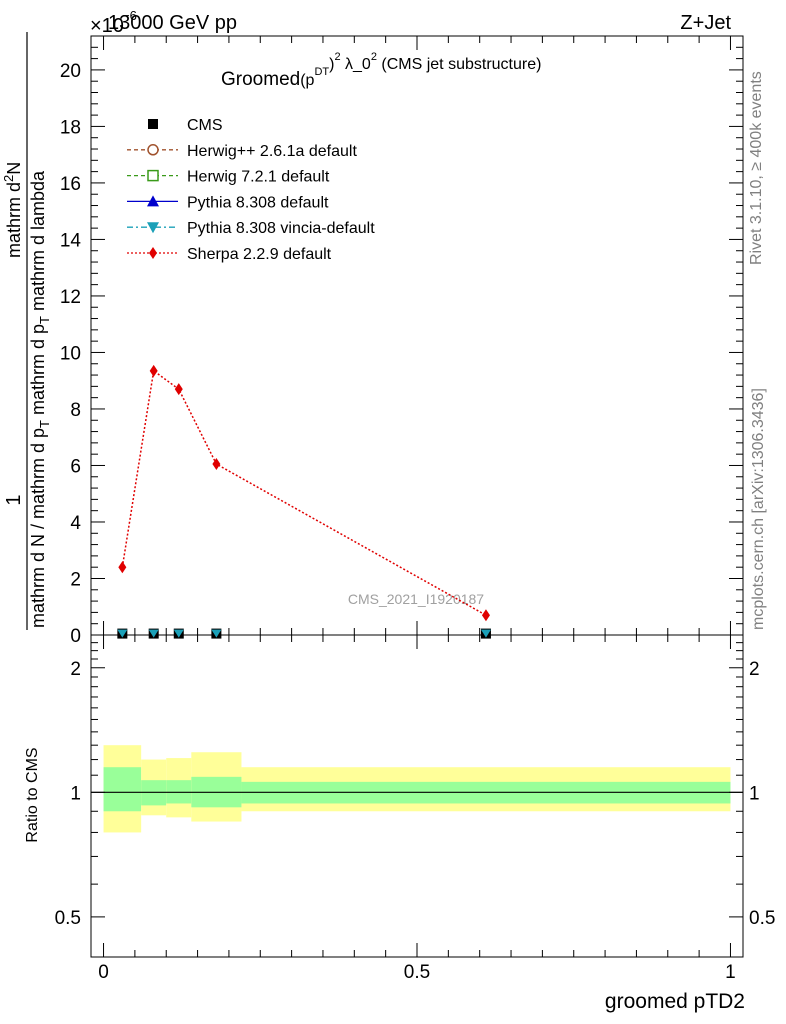 This screenshot has width=786, height=1024. Describe the element at coordinates (756, 168) in the screenshot. I see `rivet-label: Rivet 3.1.10, ≥ 400k events` at that location.